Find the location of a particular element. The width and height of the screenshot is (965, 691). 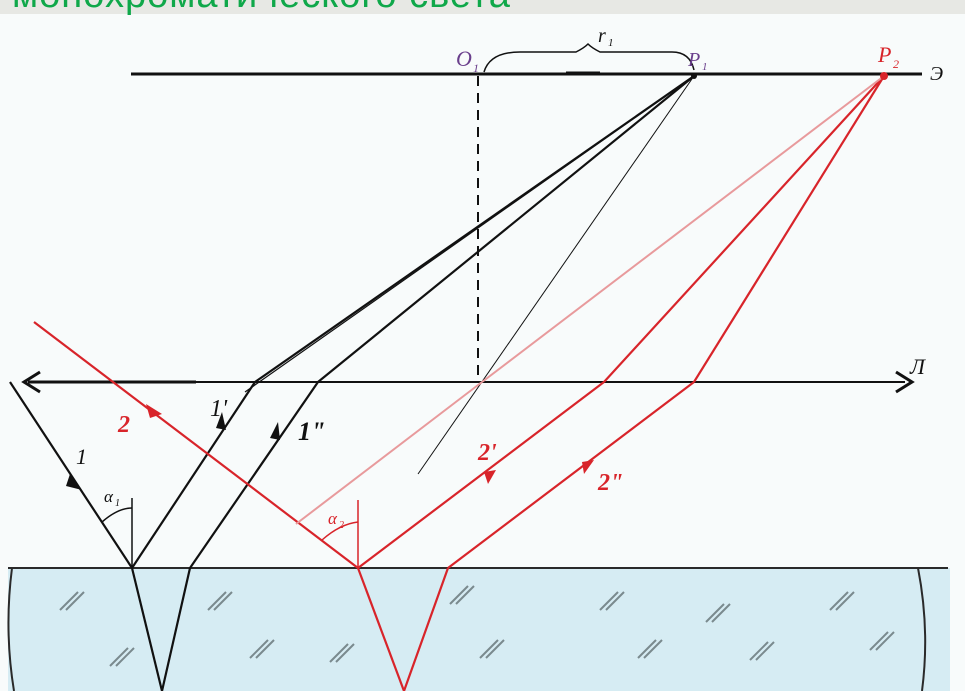

ray2pp-label: 2" is located at coordinates (610, 483).